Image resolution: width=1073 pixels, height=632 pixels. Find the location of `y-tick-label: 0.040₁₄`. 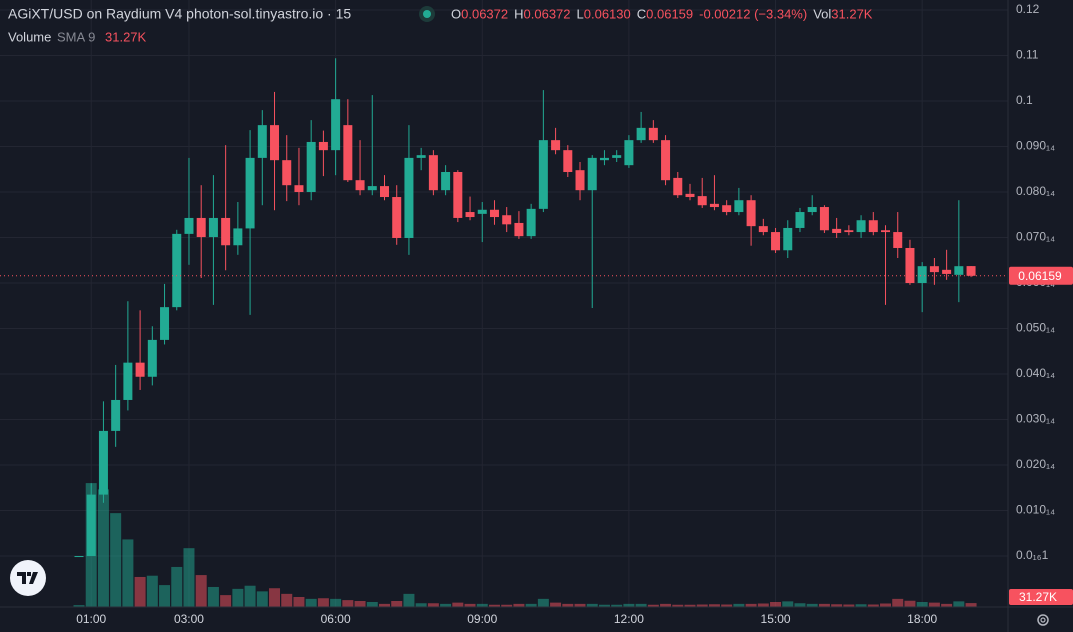

y-tick-label: 0.040₁₄ is located at coordinates (1035, 373).